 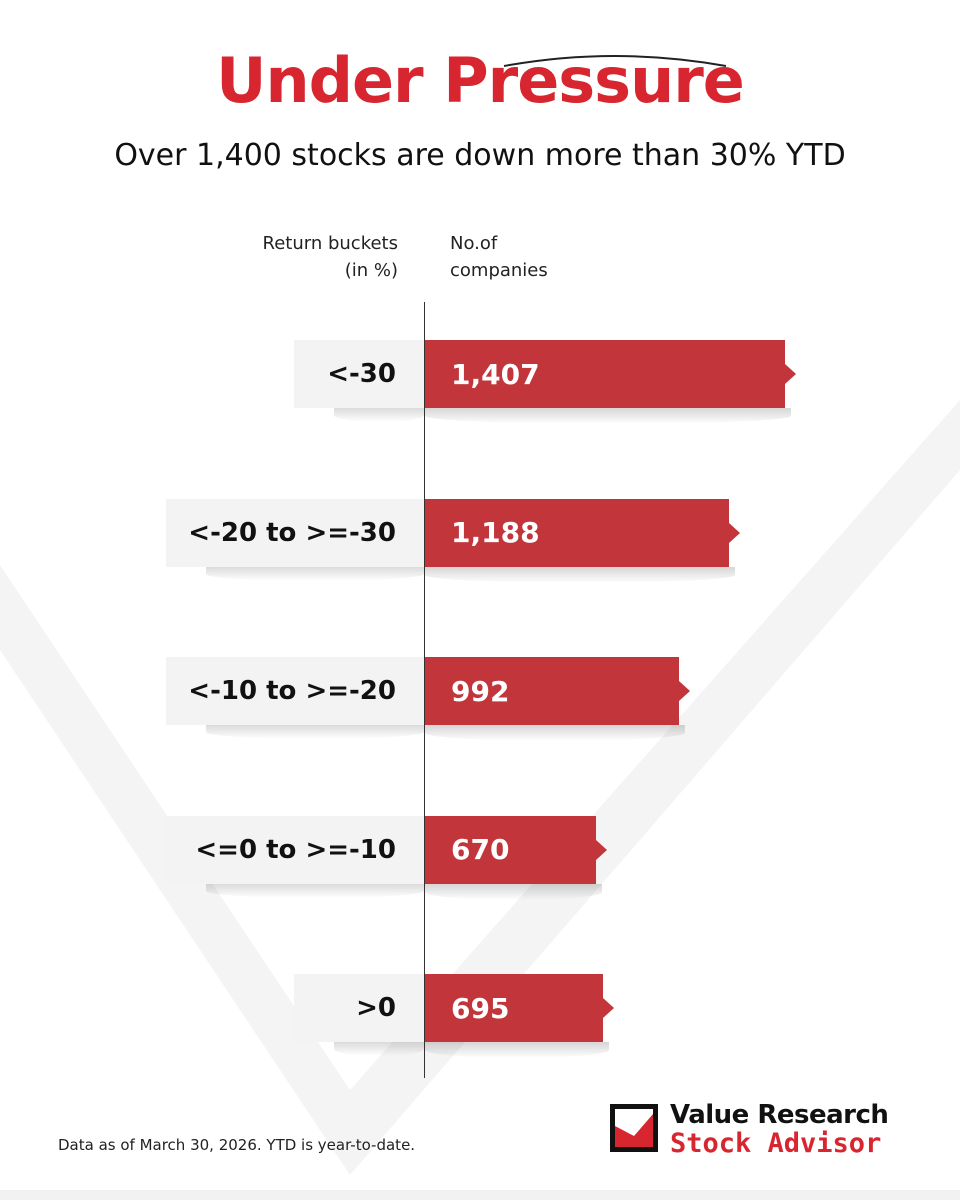 What do you see at coordinates (480, 1008) in the screenshot?
I see `bar-value-label: 695` at bounding box center [480, 1008].